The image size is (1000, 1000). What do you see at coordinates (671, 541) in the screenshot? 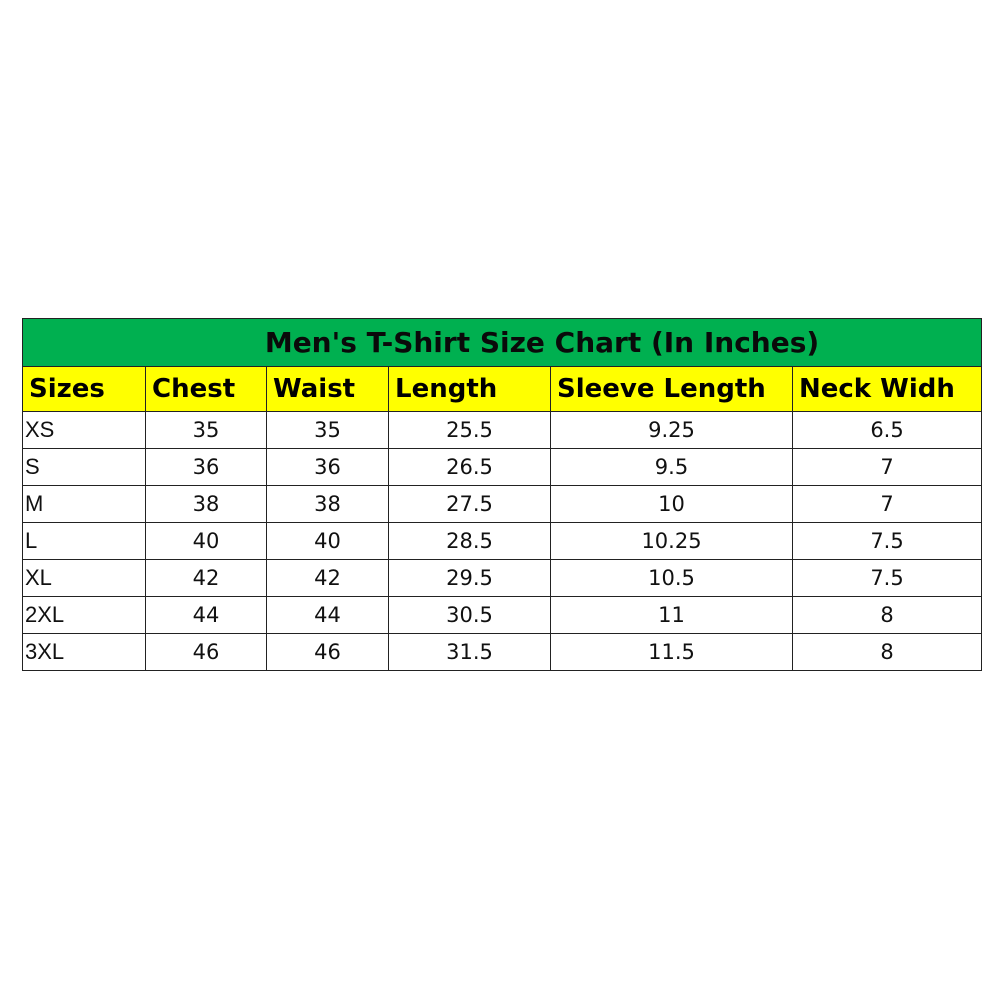
I see `value-cell: 10.25` at bounding box center [671, 541].